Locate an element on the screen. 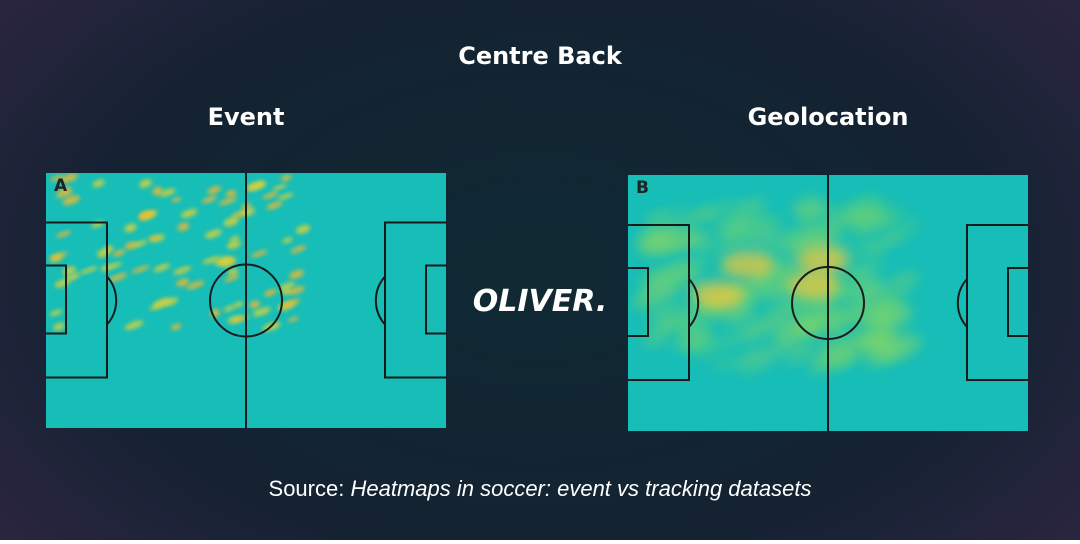 The image size is (1080, 544). panel-heading: Event is located at coordinates (246, 117).